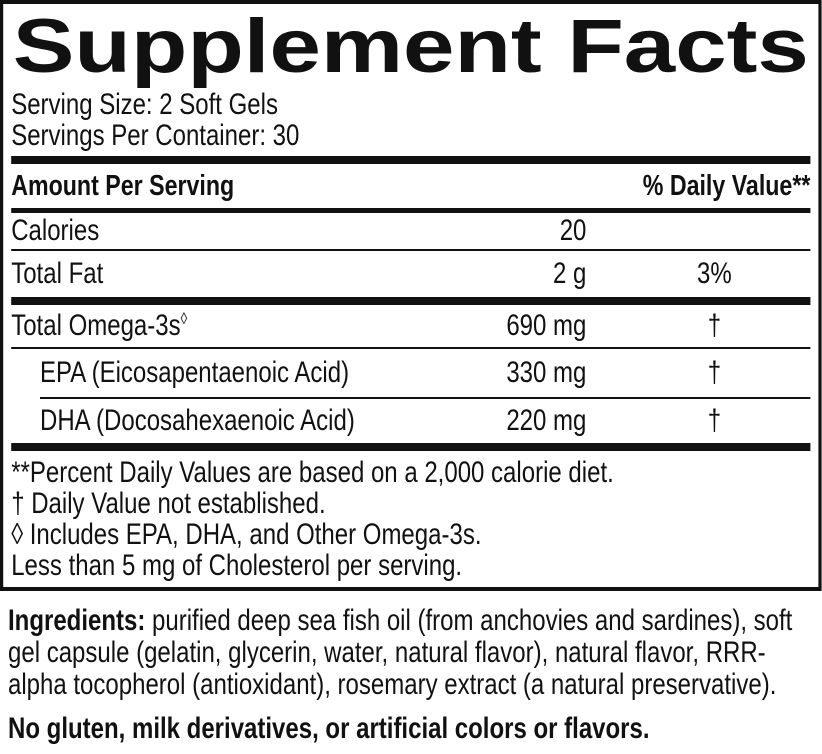 This screenshot has height=754, width=822. Describe the element at coordinates (546, 372) in the screenshot. I see `nutrient-amount: 330 mg` at that location.